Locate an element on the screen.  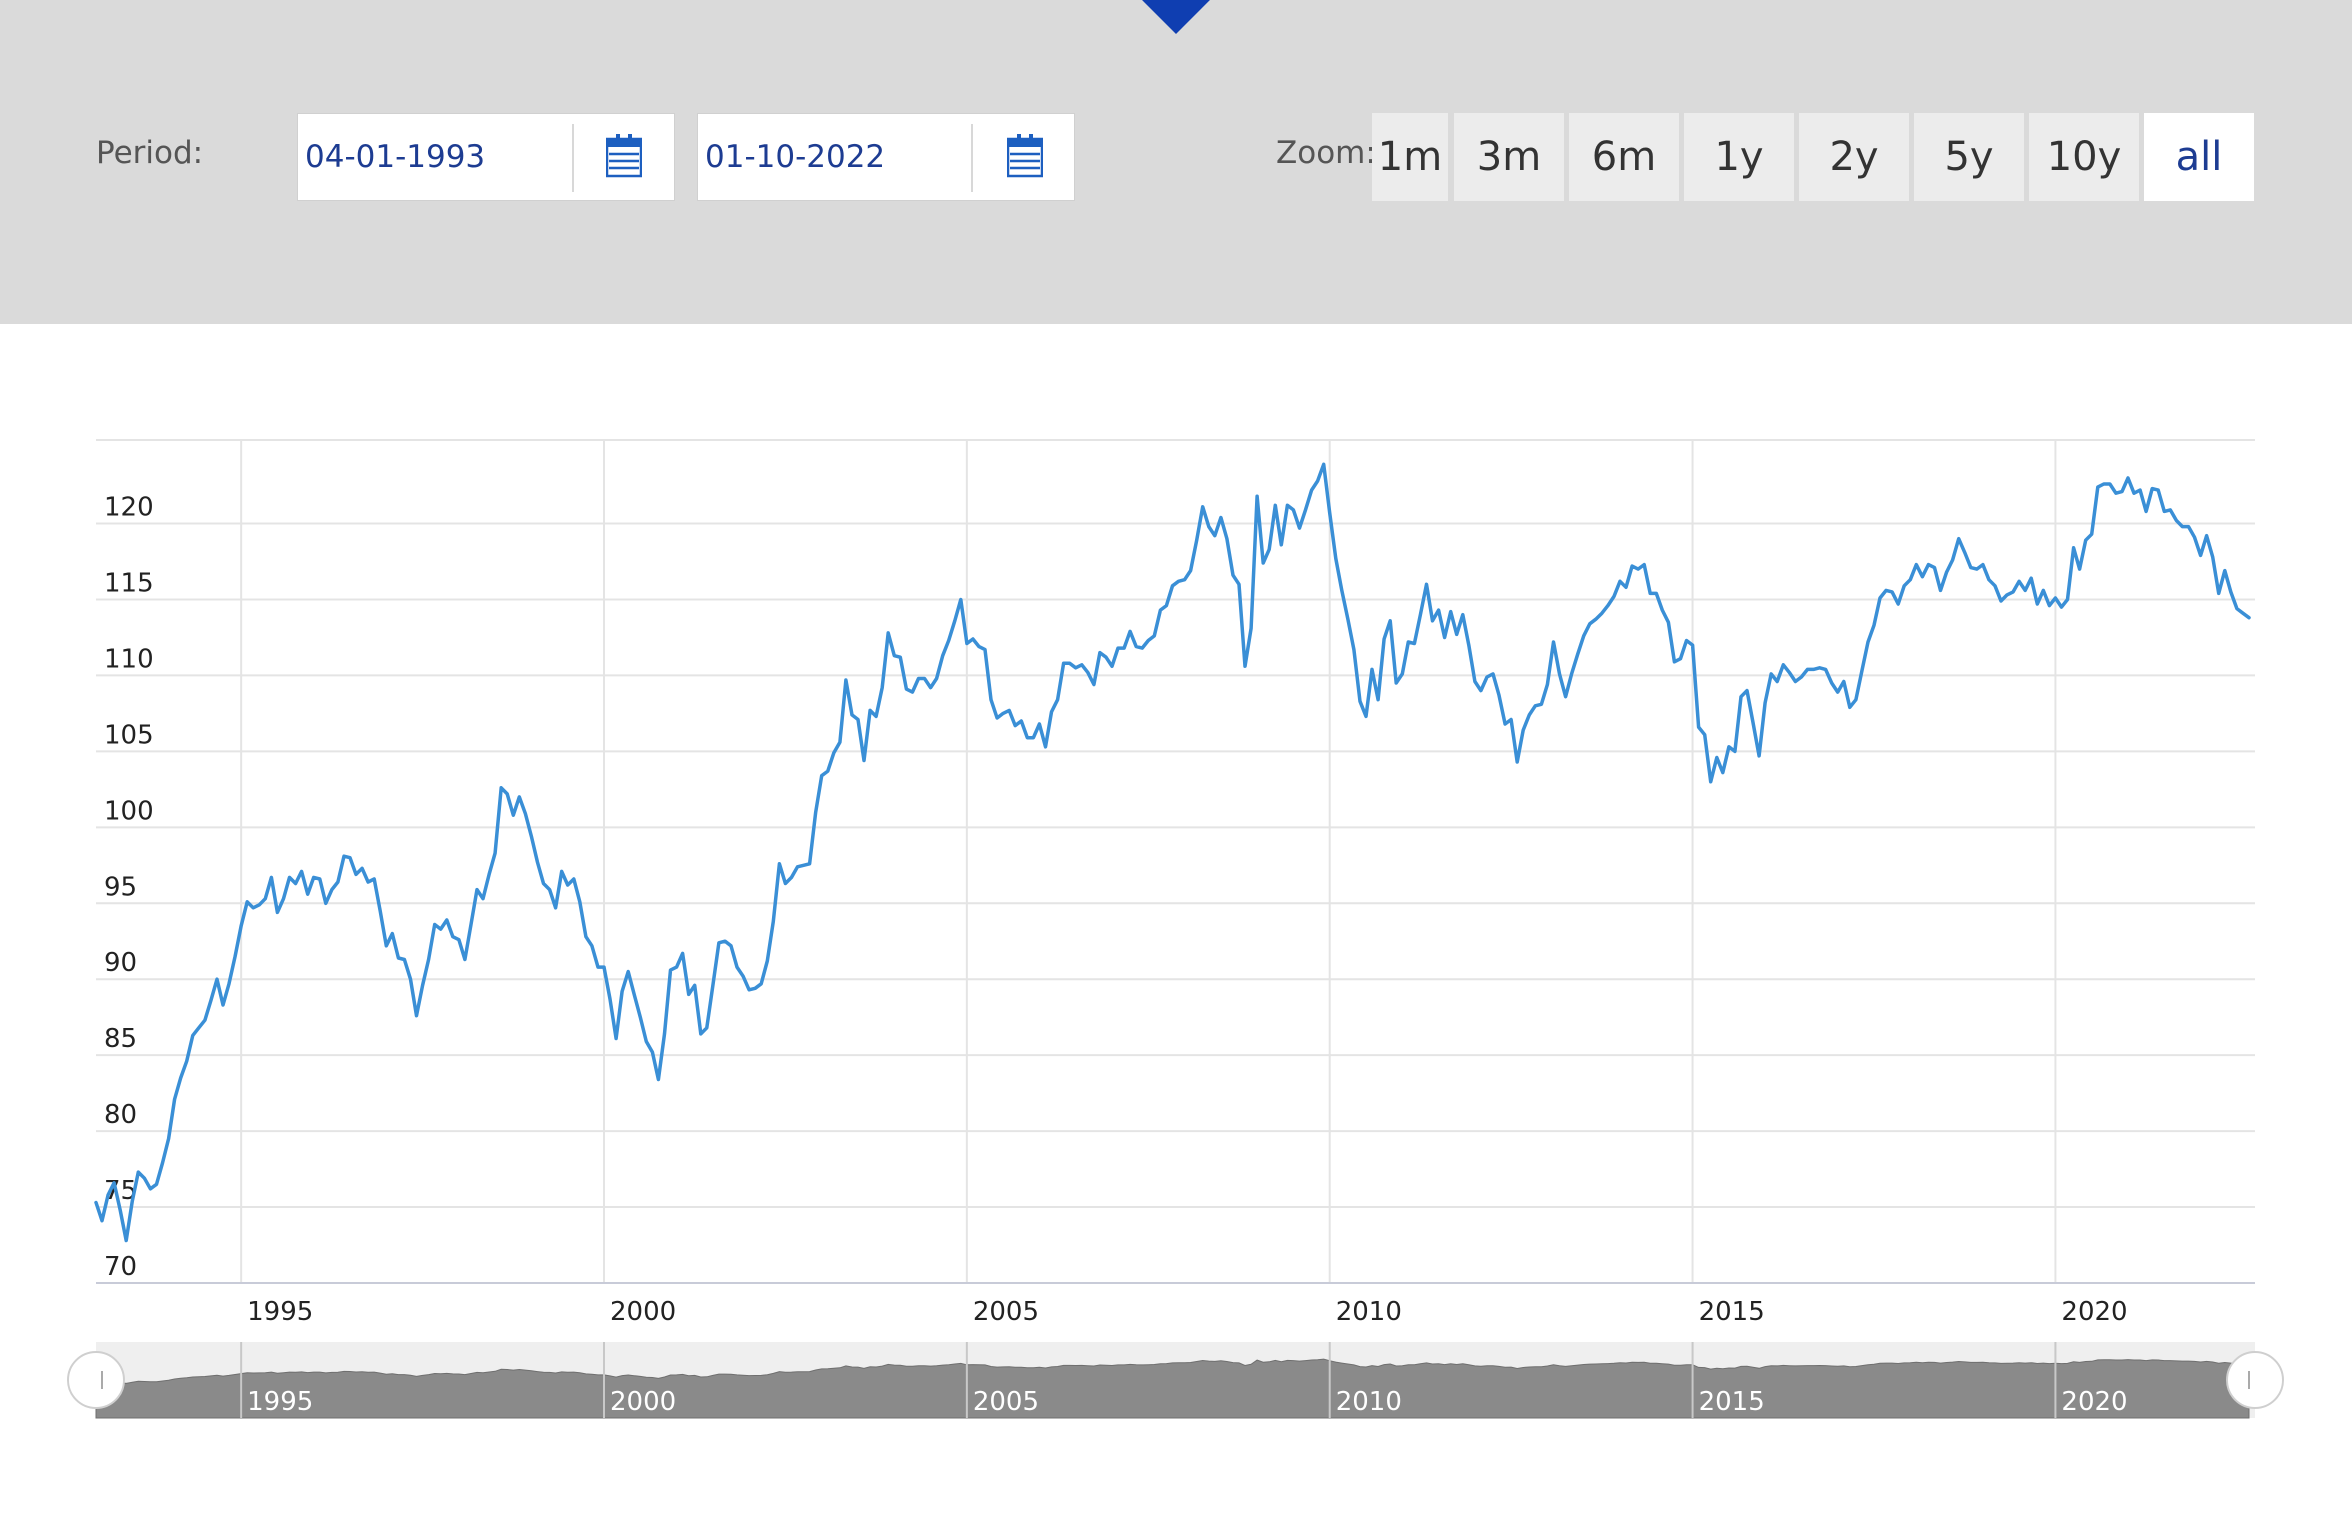
x-tick-label: 2020 is located at coordinates (2094, 1312).